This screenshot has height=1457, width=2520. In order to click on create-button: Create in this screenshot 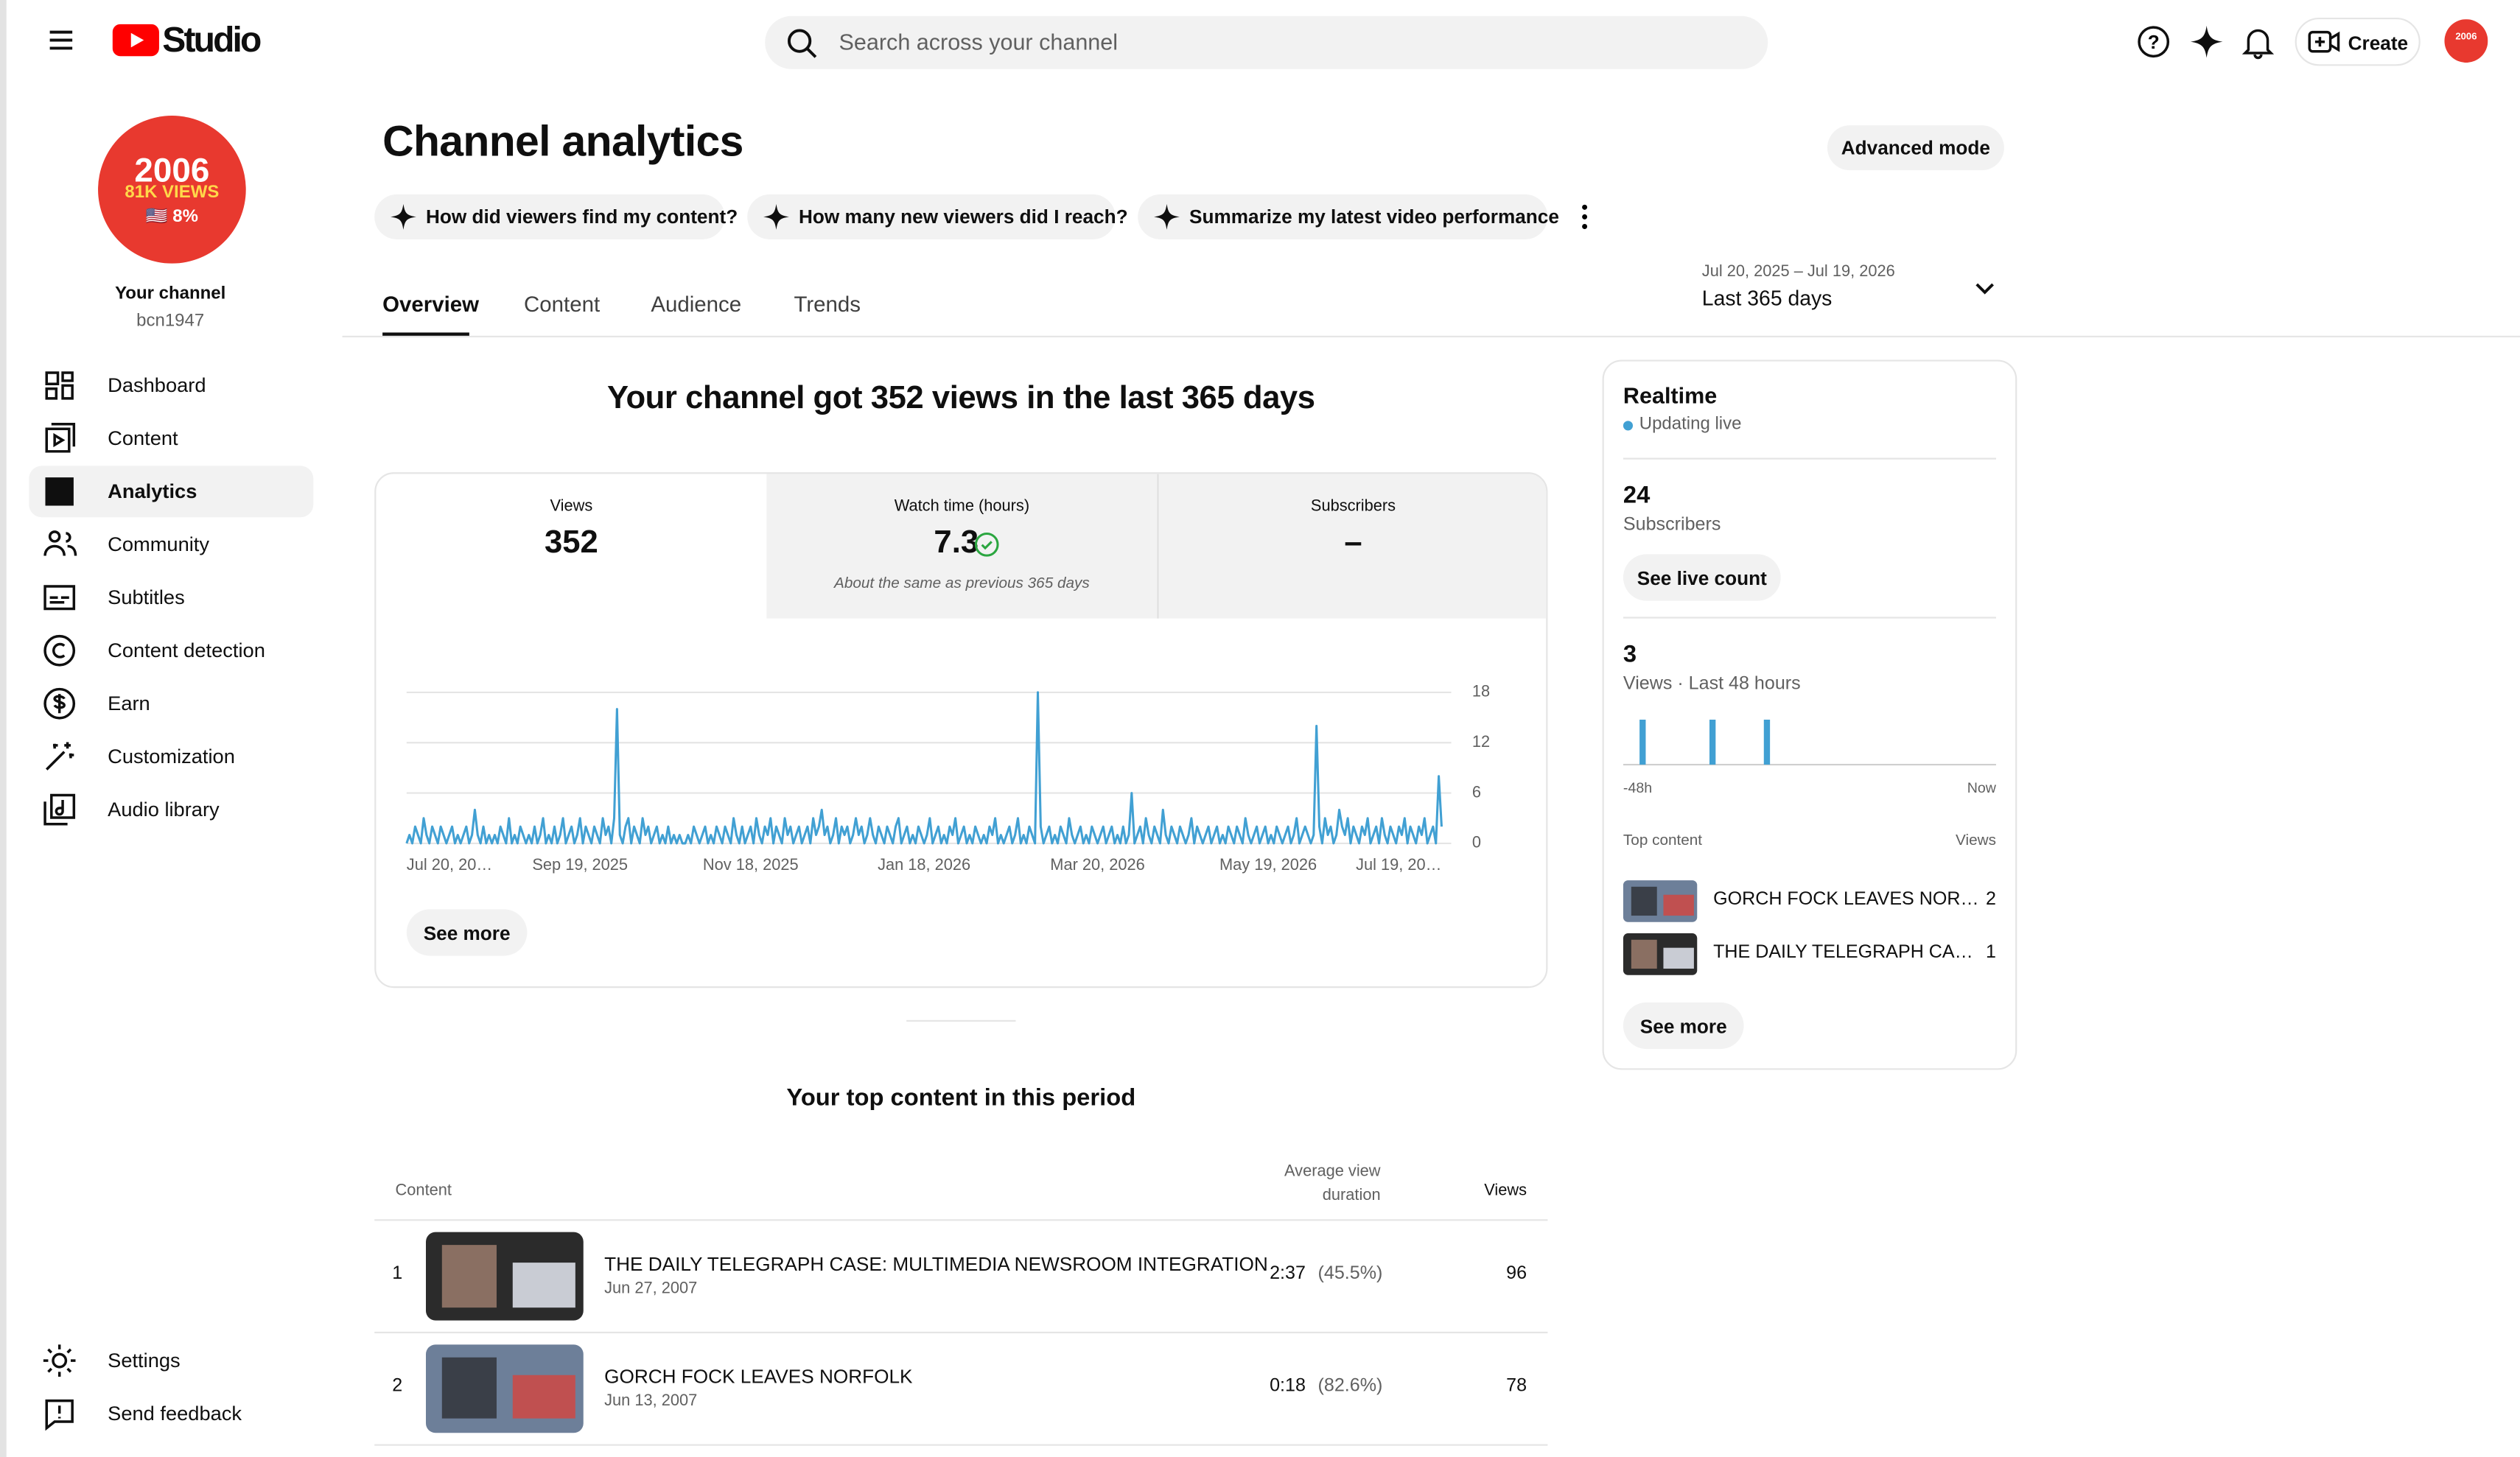, I will do `click(2358, 41)`.